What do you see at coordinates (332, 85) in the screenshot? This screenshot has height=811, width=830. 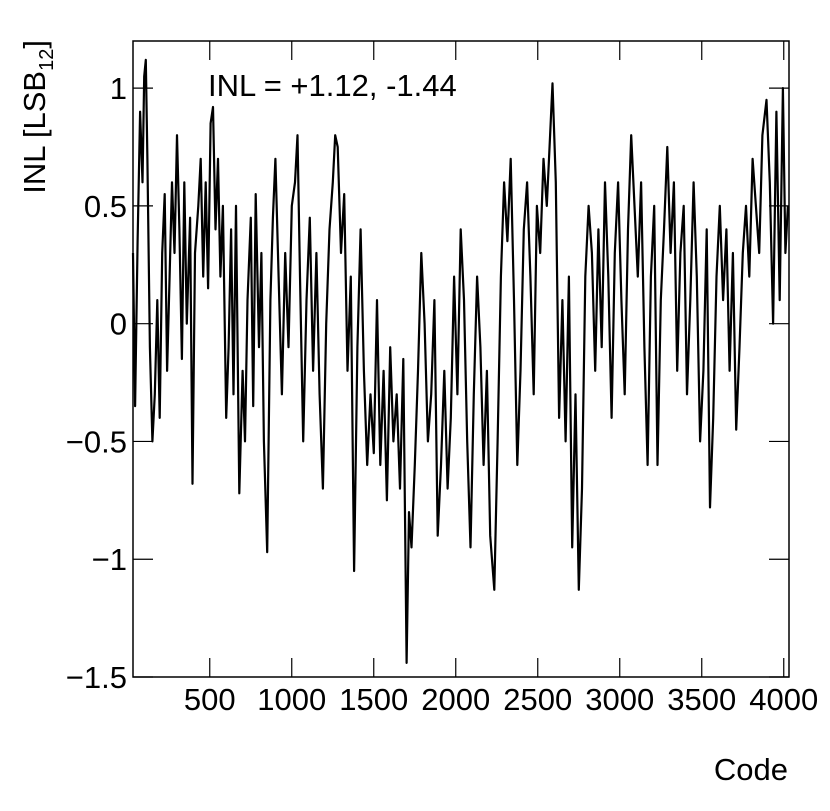 I see `annotation: INL = +1.12, -1.44` at bounding box center [332, 85].